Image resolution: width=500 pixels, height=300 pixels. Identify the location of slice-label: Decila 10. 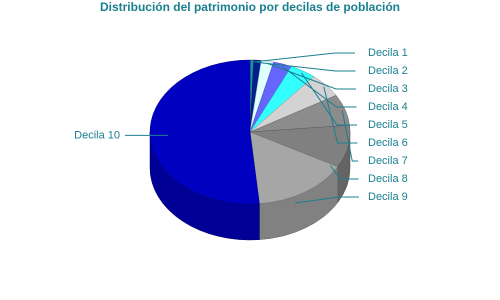
(97, 135).